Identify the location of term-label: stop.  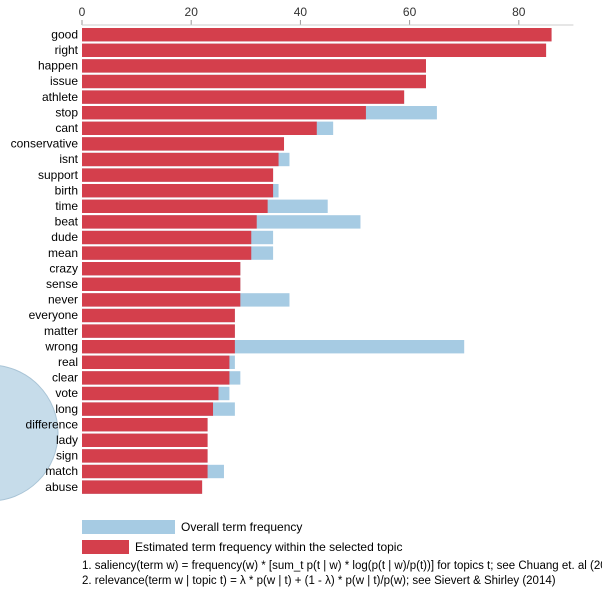
(66, 112).